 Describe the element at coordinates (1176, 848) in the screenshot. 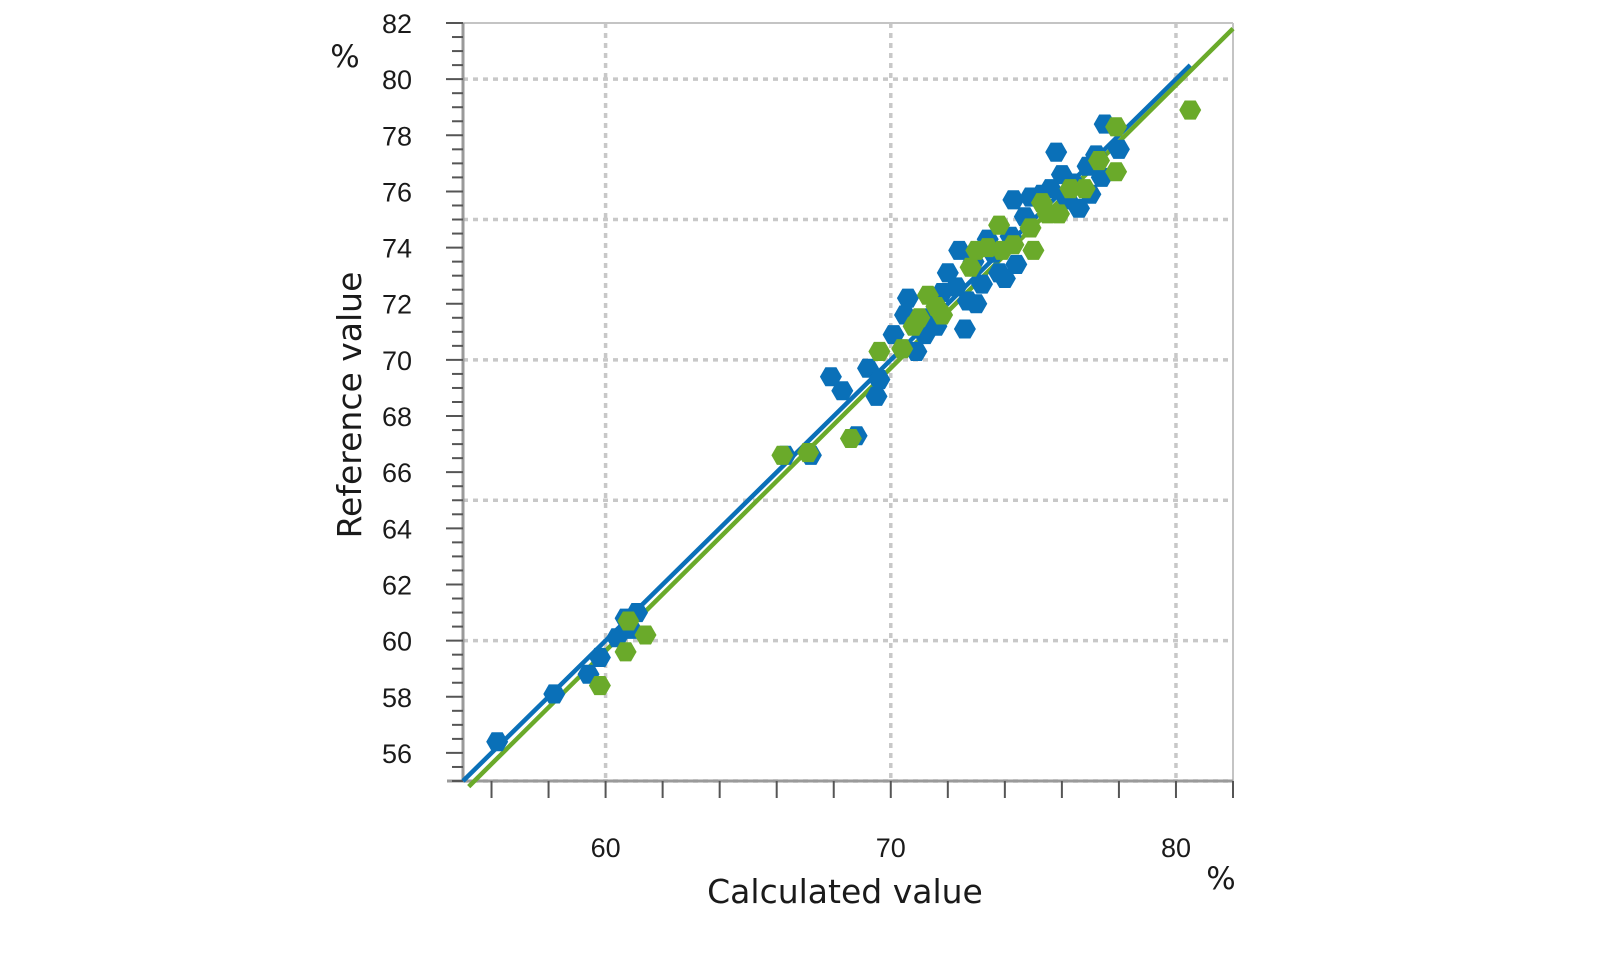

I see `x-tick-label: 80` at that location.